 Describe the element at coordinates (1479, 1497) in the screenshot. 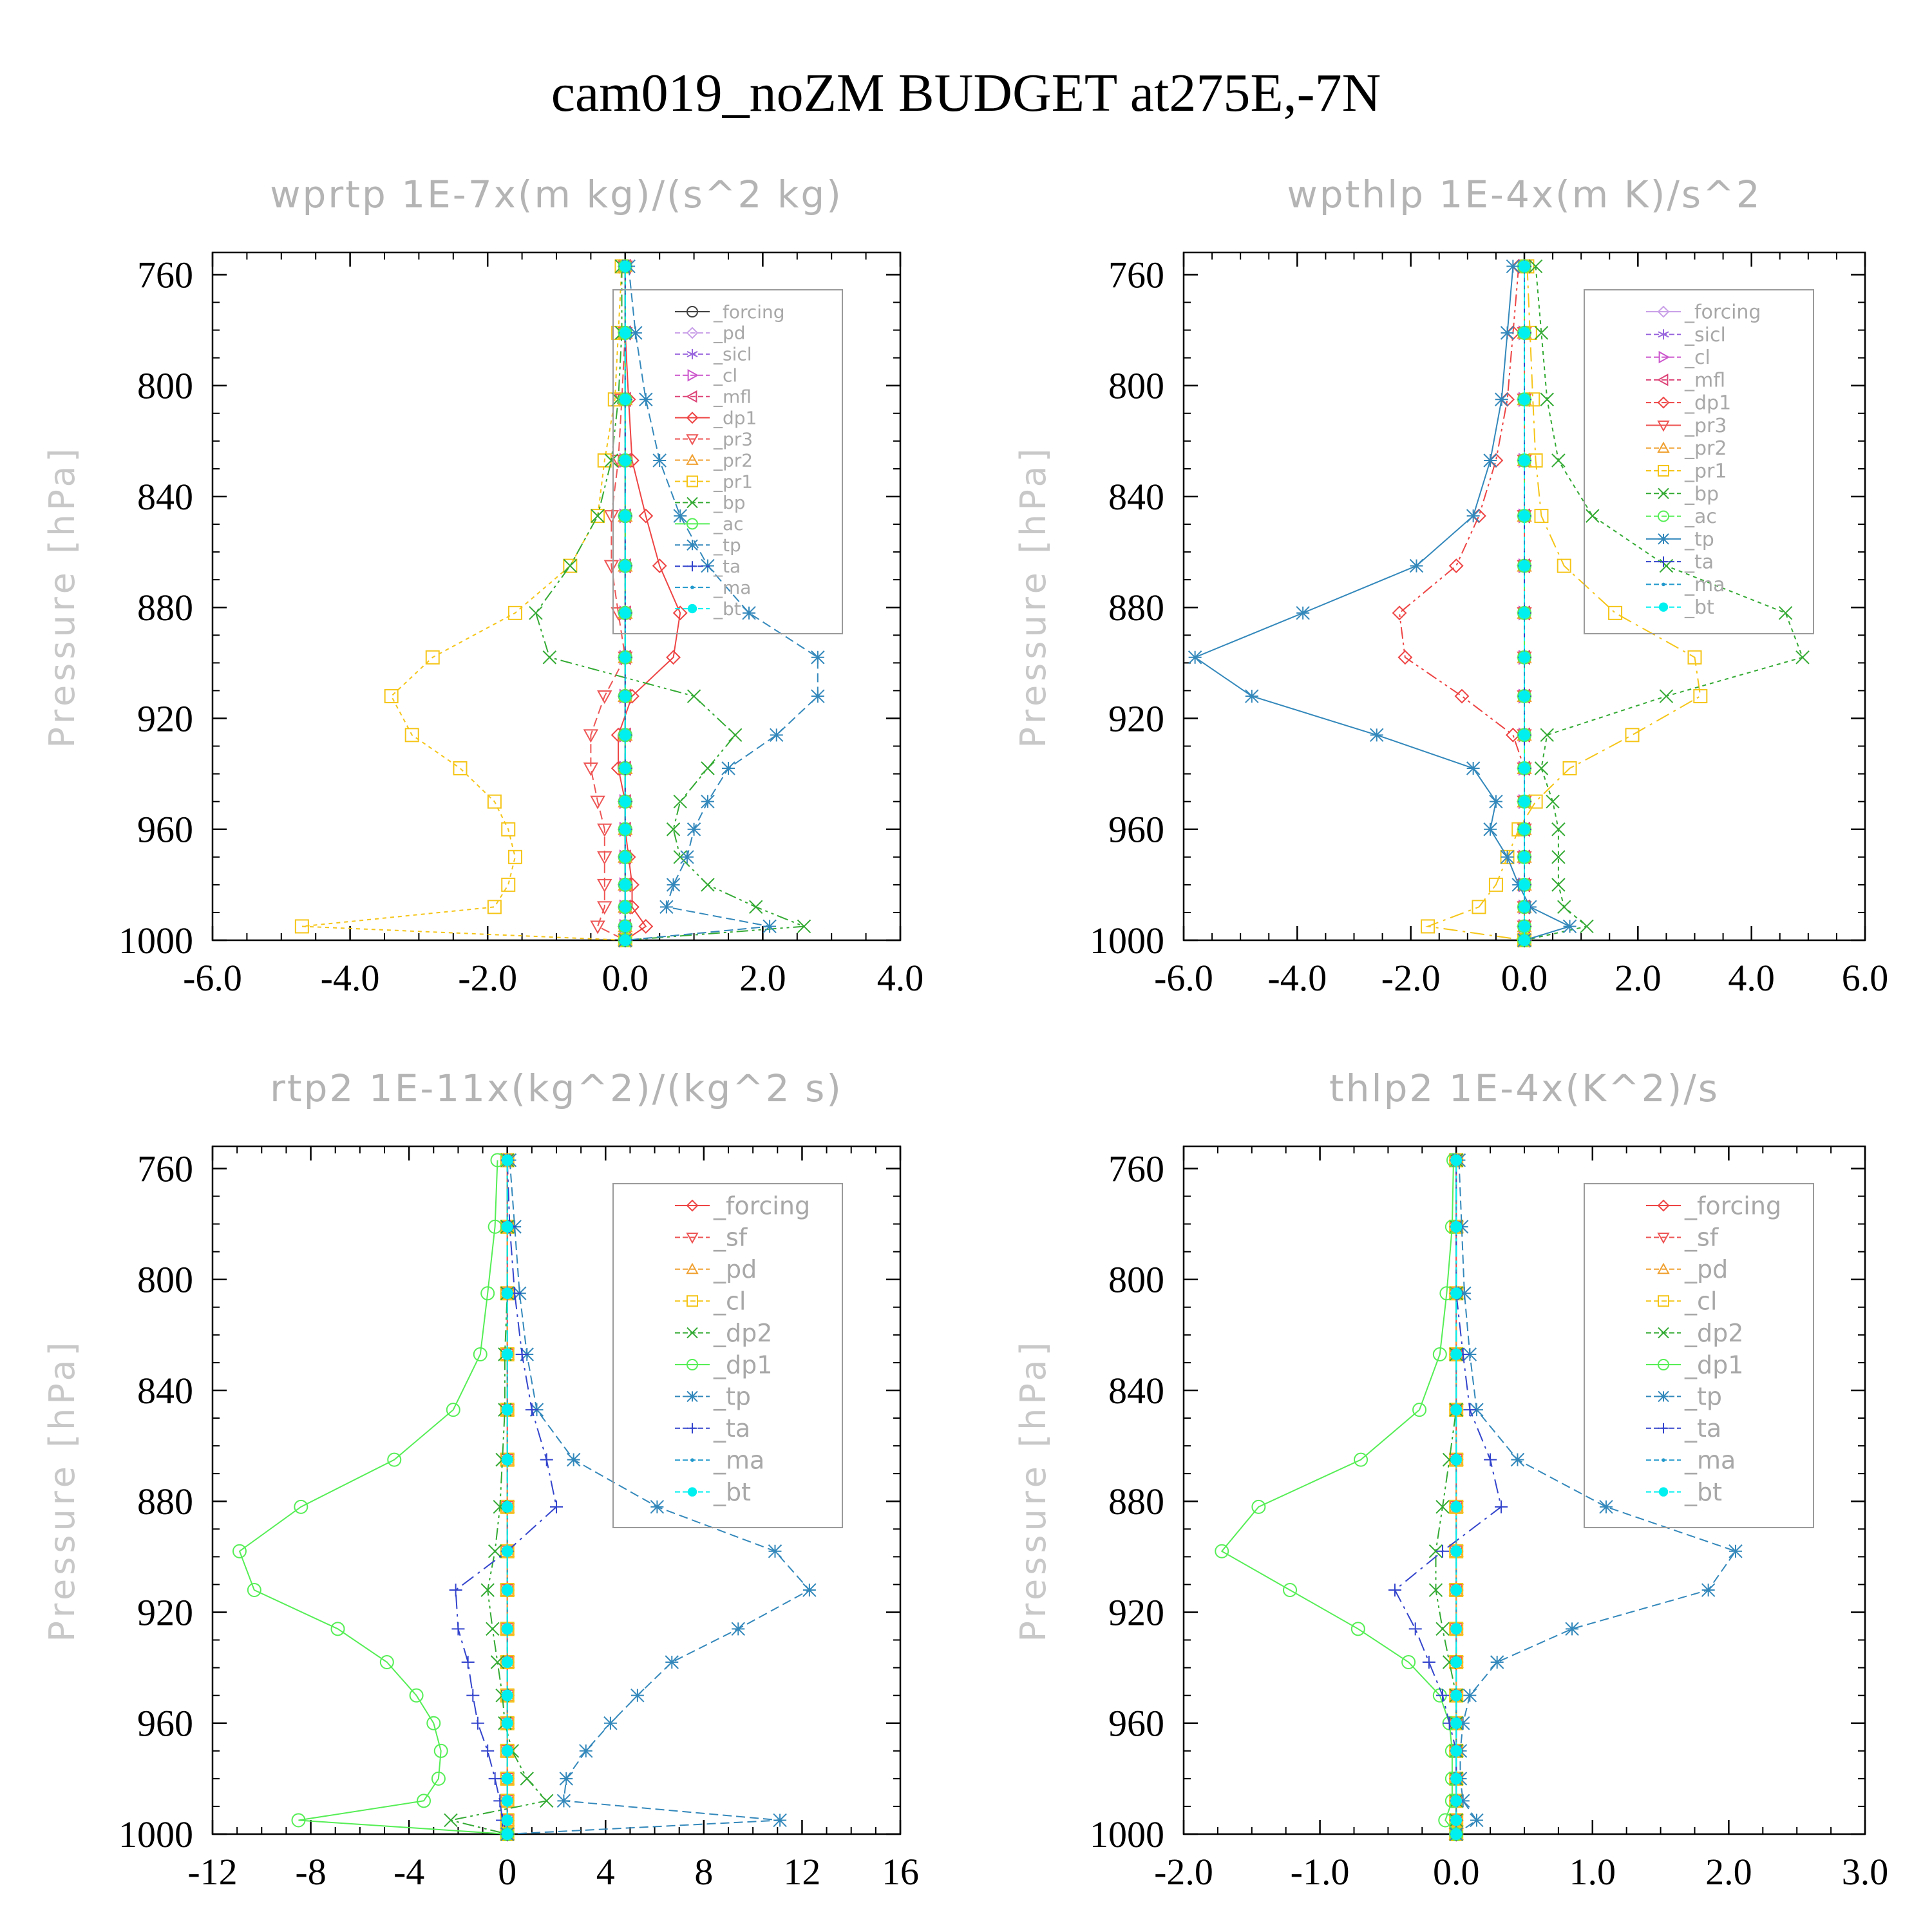

I see `series-group` at that location.